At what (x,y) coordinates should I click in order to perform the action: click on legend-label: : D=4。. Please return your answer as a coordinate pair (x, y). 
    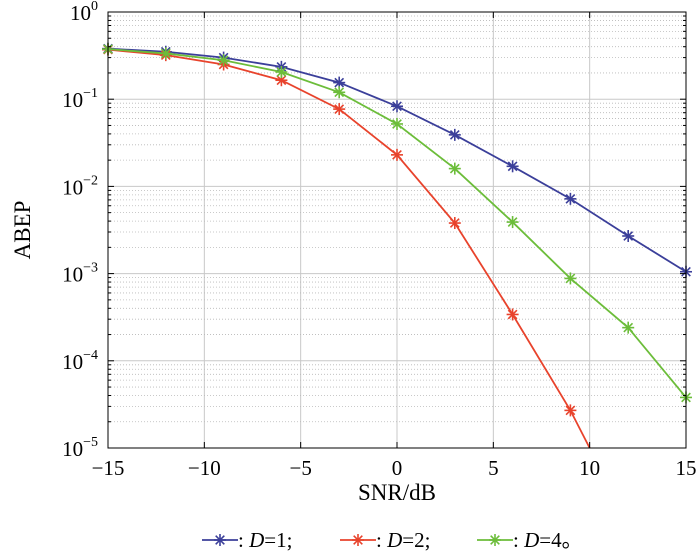
    Looking at the image, I should click on (548, 540).